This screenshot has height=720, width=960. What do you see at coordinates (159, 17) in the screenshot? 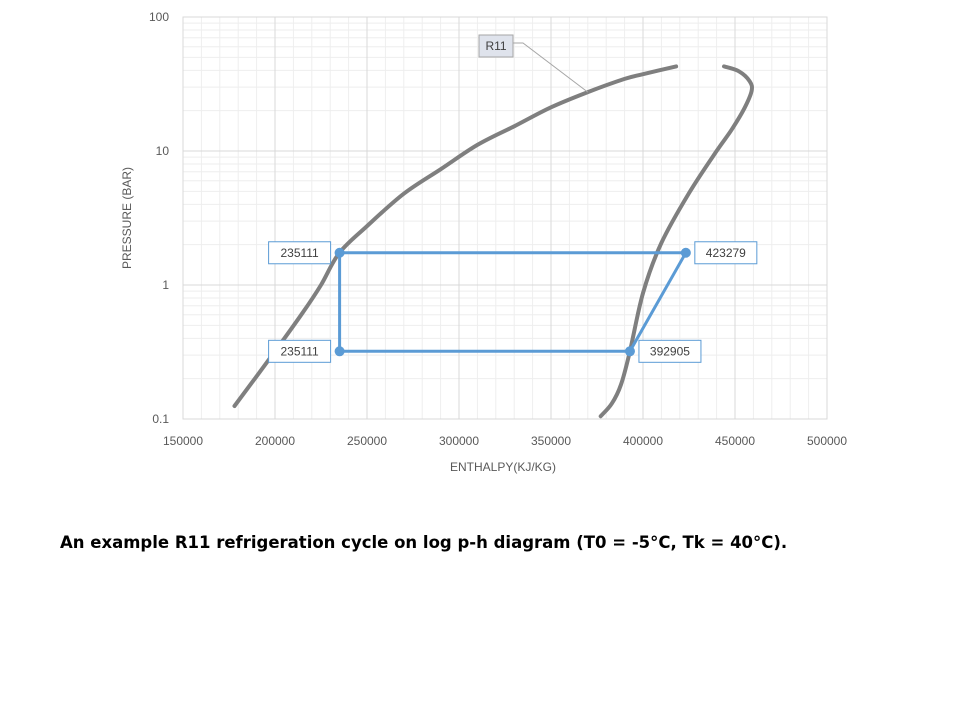
I see `y-tick-label: 100` at bounding box center [159, 17].